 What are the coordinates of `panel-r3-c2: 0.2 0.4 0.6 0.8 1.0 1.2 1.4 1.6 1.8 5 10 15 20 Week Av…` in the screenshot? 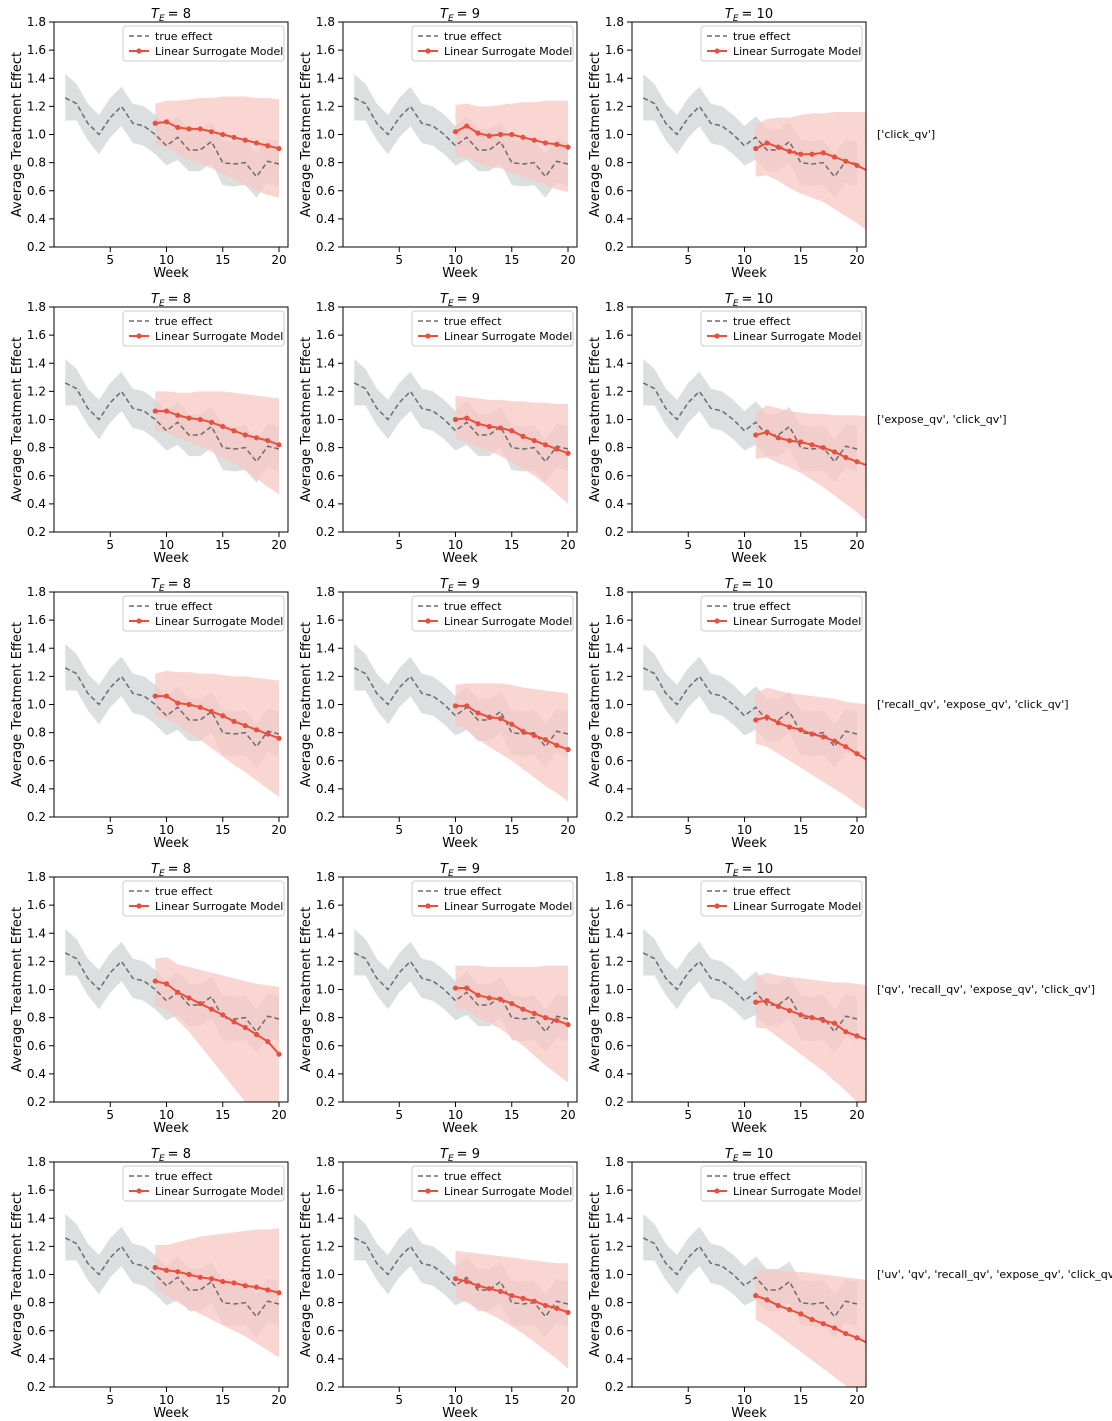 It's located at (438, 714).